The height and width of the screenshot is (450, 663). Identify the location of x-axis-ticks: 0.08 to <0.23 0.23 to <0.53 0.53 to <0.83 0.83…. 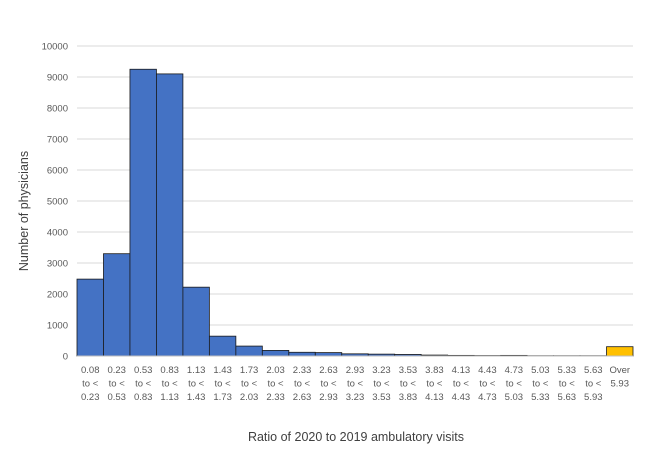
(355, 384).